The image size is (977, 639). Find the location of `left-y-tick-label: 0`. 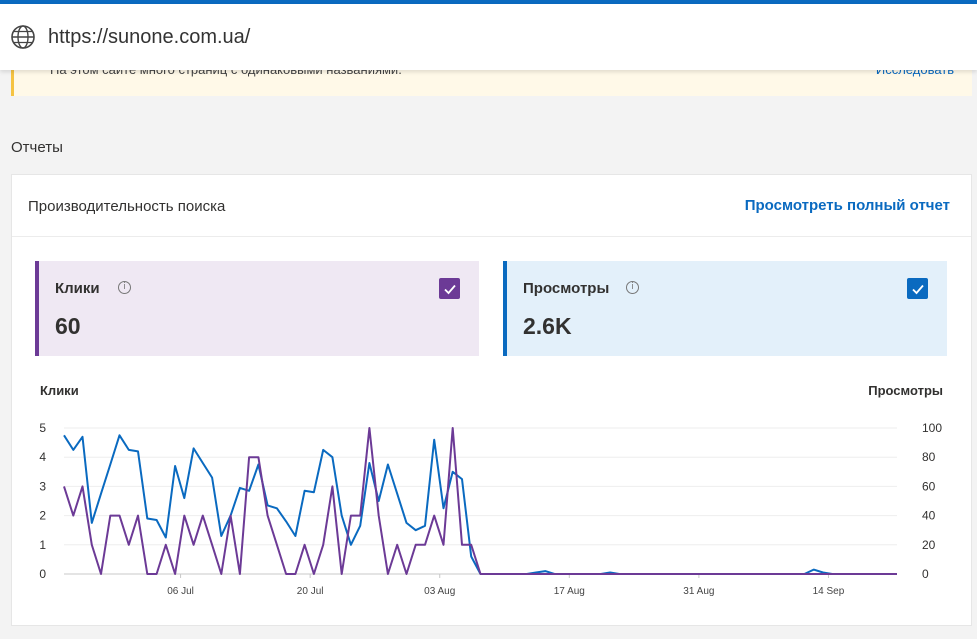

left-y-tick-label: 0 is located at coordinates (42, 574).